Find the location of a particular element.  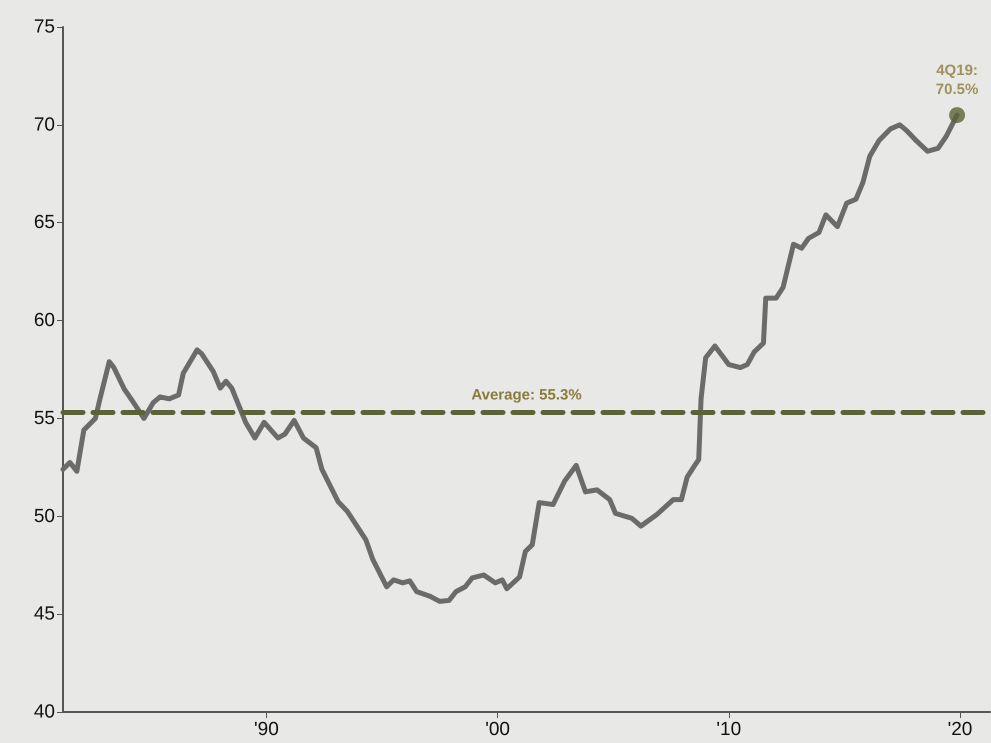

x-tick-label: '20 is located at coordinates (960, 729).